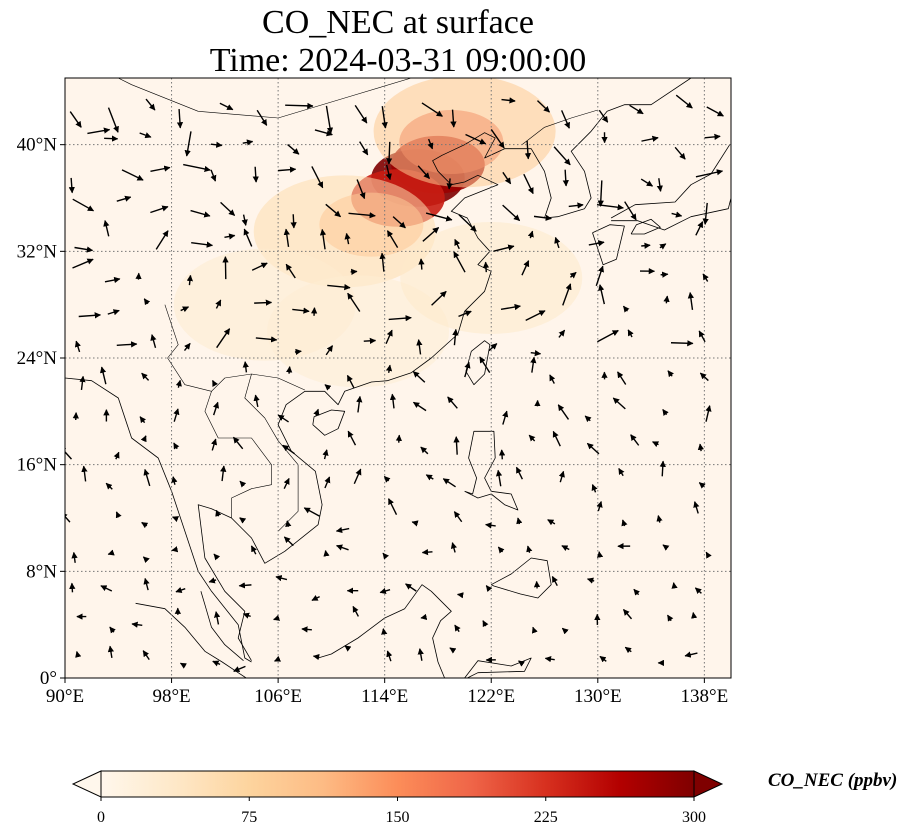 This screenshot has width=920, height=836. I want to click on lat-tick-label: 24°N, so click(37, 358).